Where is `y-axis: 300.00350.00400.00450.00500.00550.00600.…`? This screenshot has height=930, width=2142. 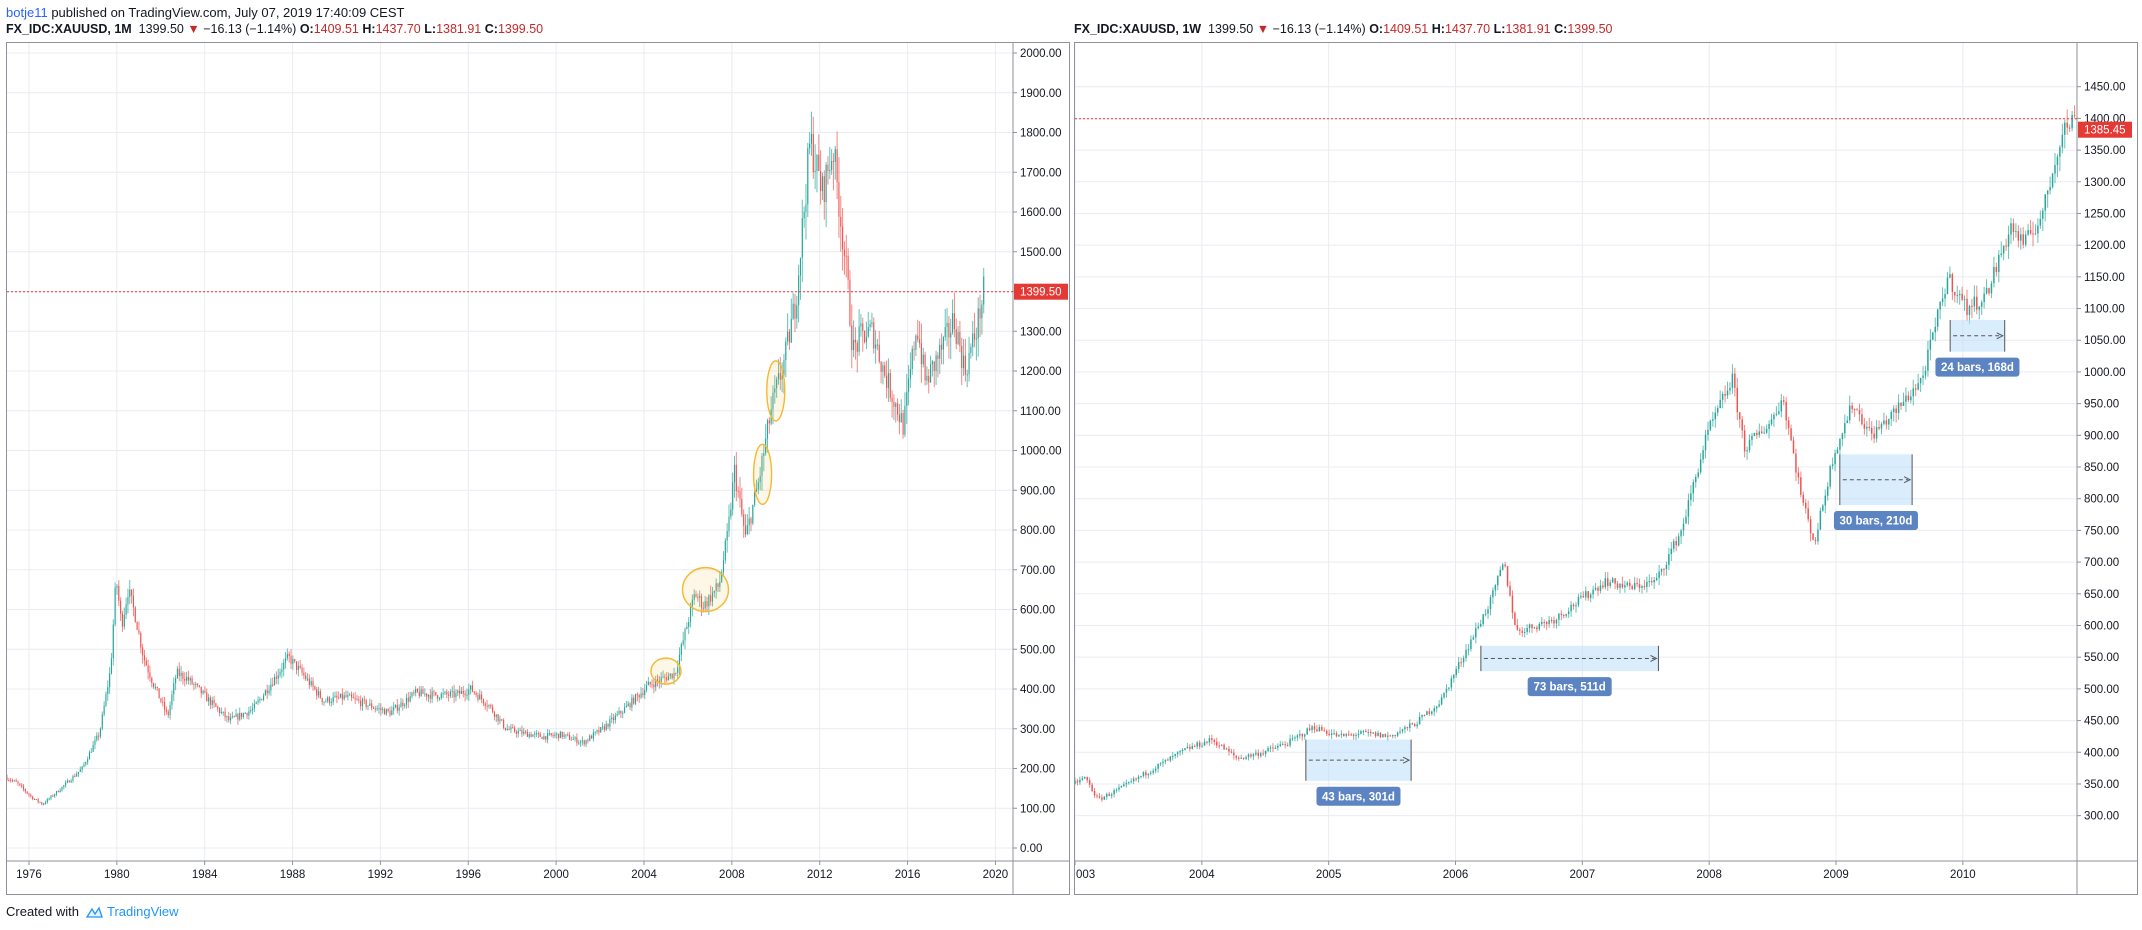 y-axis: 300.00350.00400.00450.00500.00550.00600.… is located at coordinates (2101, 452).